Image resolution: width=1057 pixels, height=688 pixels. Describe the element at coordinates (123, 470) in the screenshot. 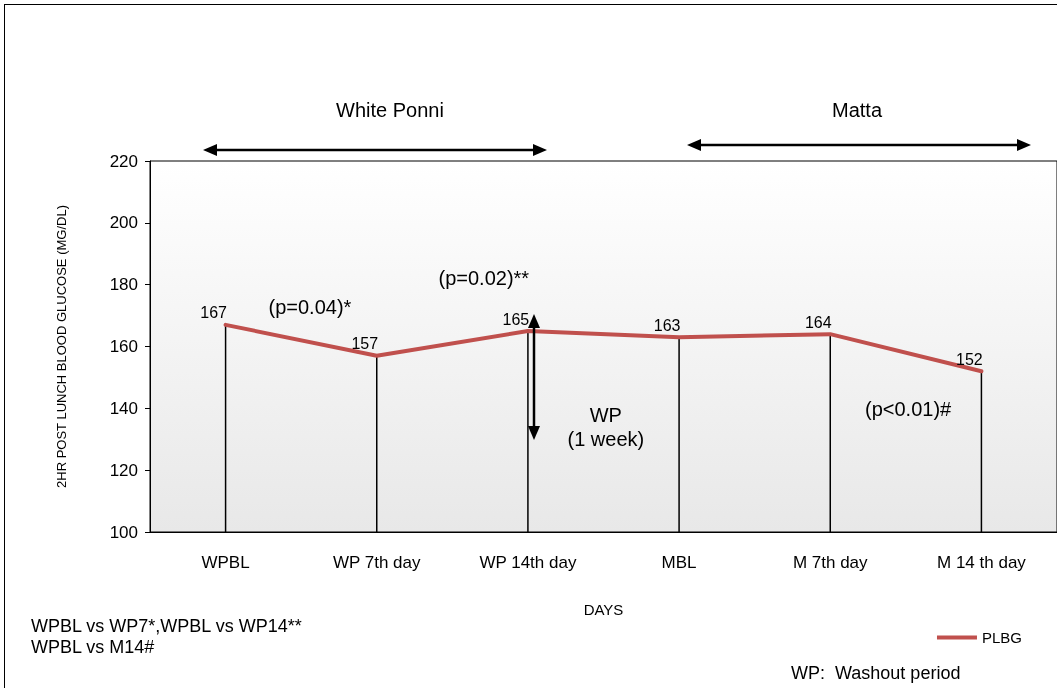

I see `y-tick-label: 120` at that location.